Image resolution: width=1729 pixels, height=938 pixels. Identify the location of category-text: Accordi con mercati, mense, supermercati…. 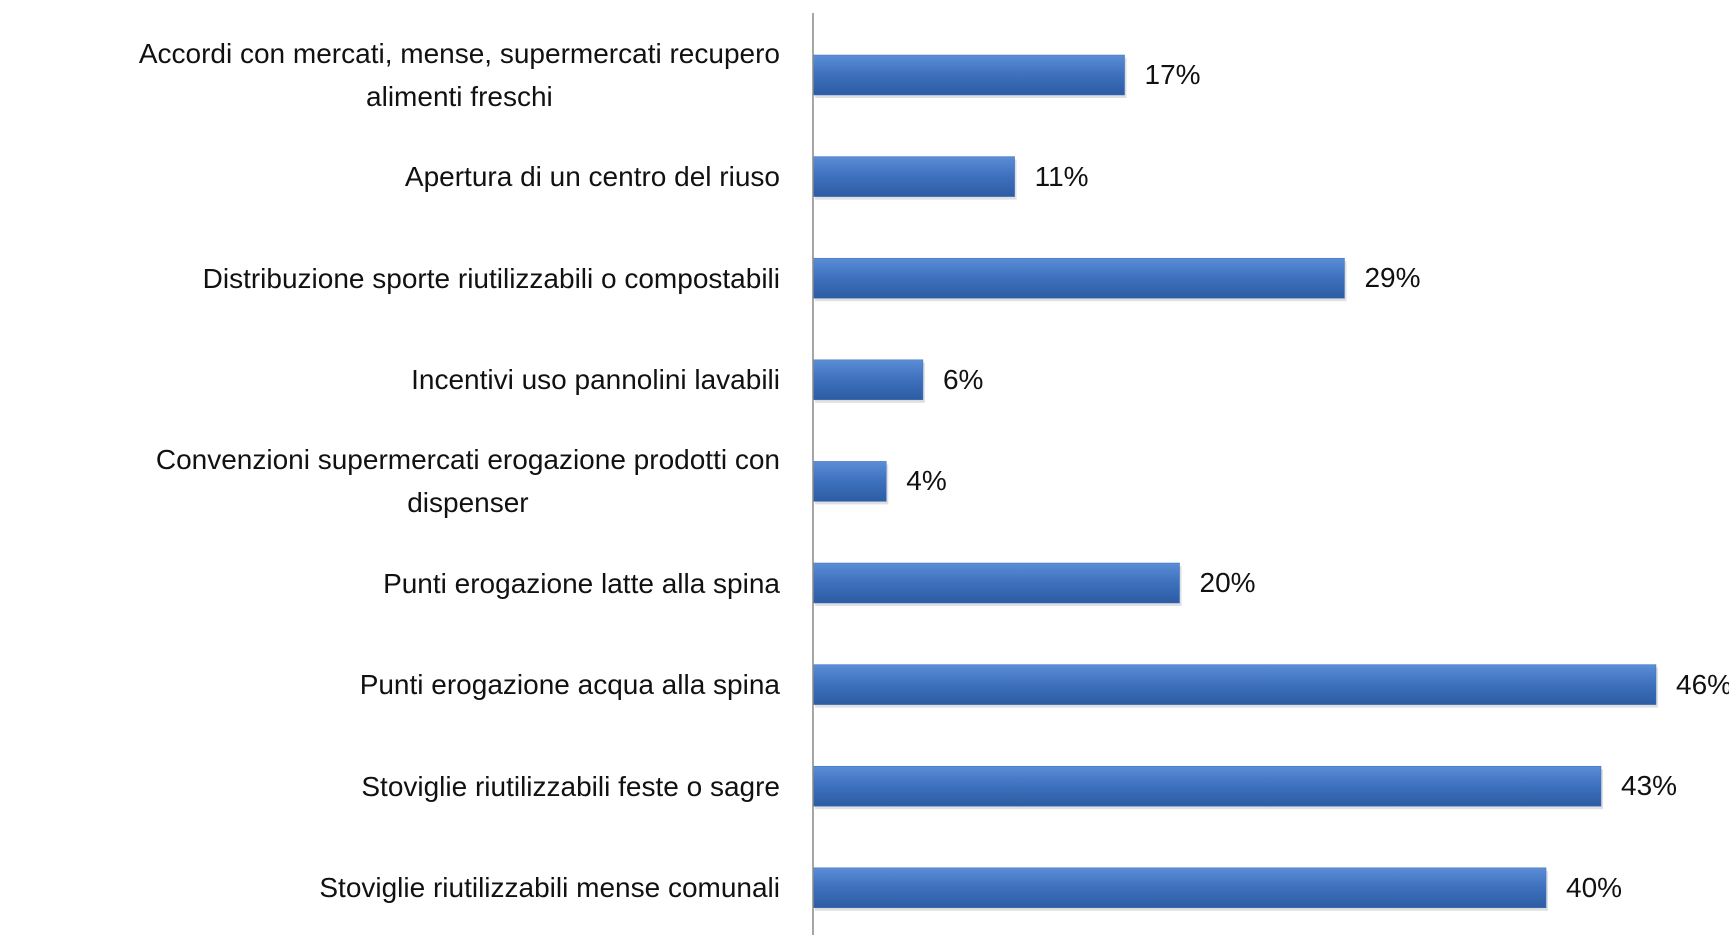
(459, 75).